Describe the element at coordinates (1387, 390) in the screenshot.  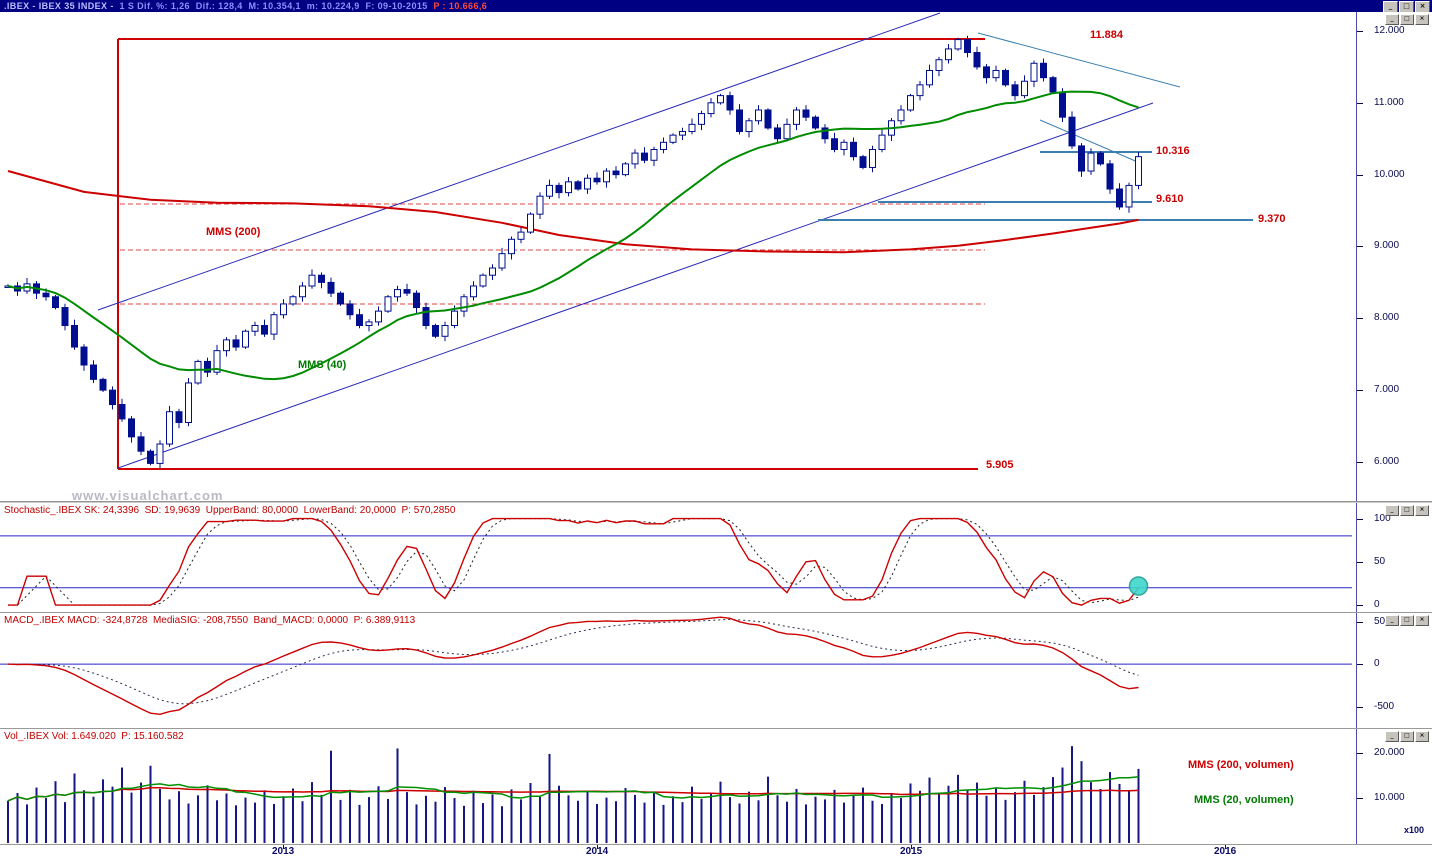
I see `axis-label: 7.000` at that location.